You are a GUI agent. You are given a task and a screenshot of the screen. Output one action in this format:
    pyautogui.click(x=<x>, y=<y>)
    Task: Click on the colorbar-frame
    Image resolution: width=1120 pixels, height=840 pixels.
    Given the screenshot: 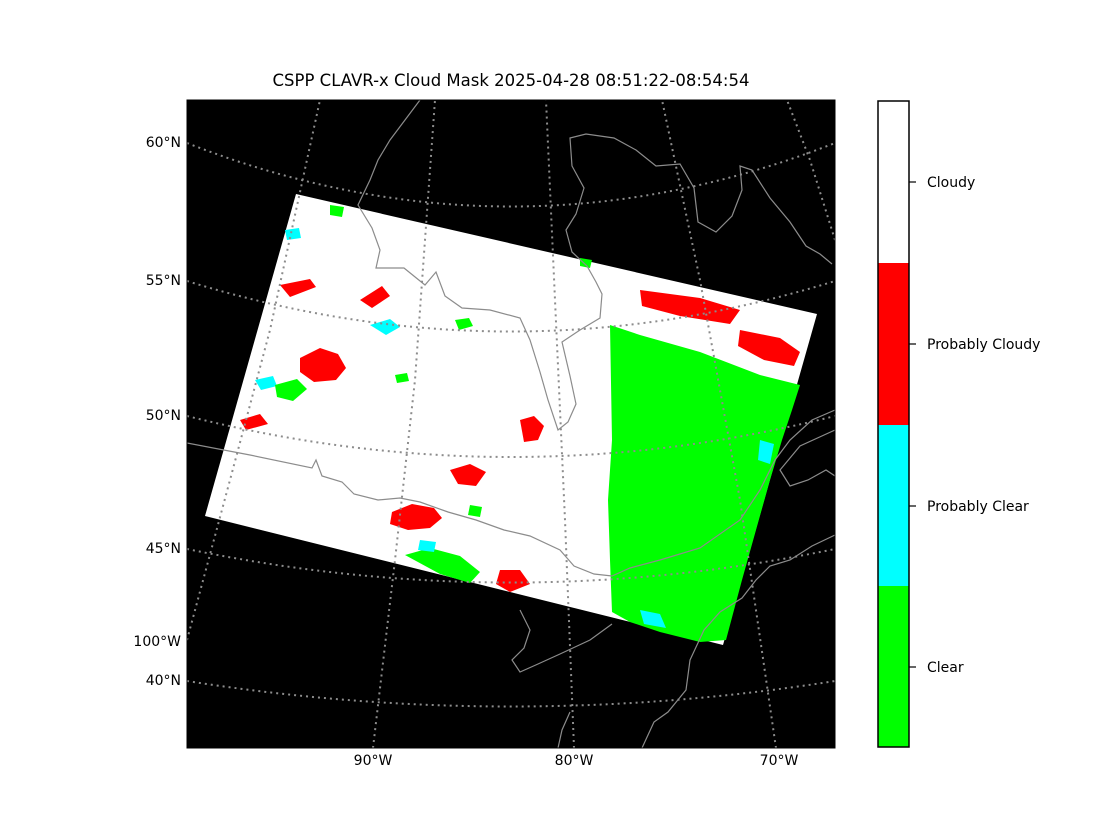 What is the action you would take?
    pyautogui.click(x=893, y=424)
    